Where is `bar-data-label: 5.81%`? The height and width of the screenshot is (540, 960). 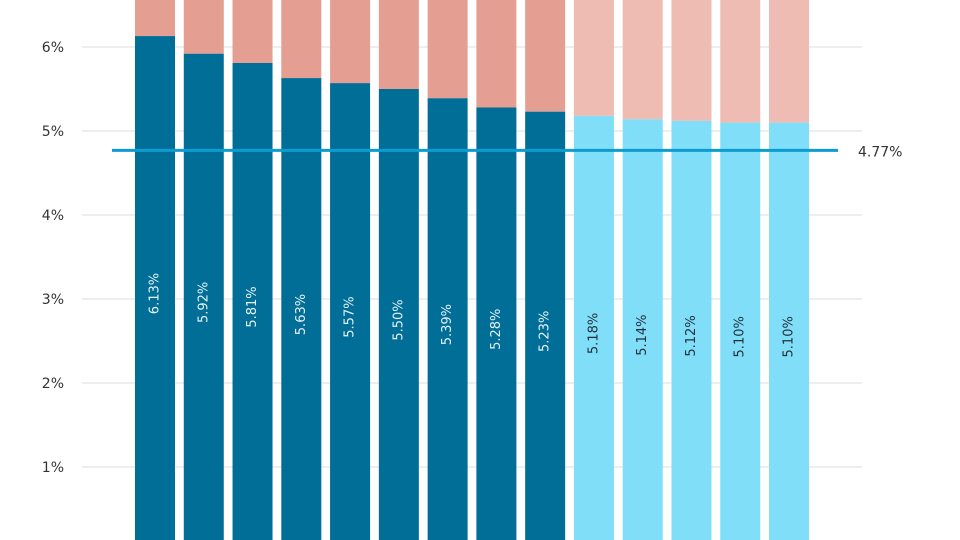
bar-data-label: 5.81% is located at coordinates (252, 306).